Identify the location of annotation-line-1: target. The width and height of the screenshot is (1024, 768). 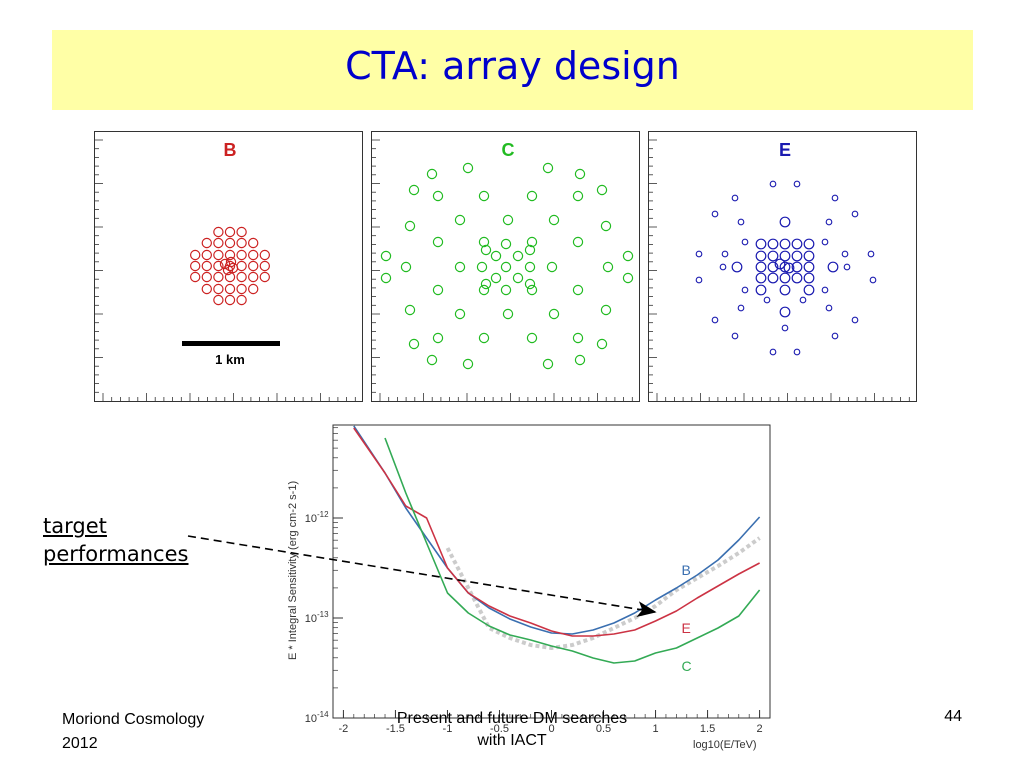
(75, 526).